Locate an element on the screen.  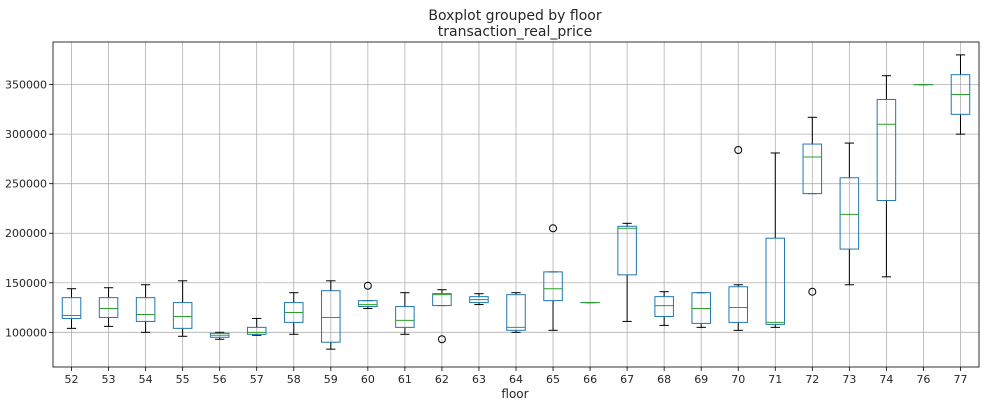
x-tick-label: 70 is located at coordinates (738, 379).